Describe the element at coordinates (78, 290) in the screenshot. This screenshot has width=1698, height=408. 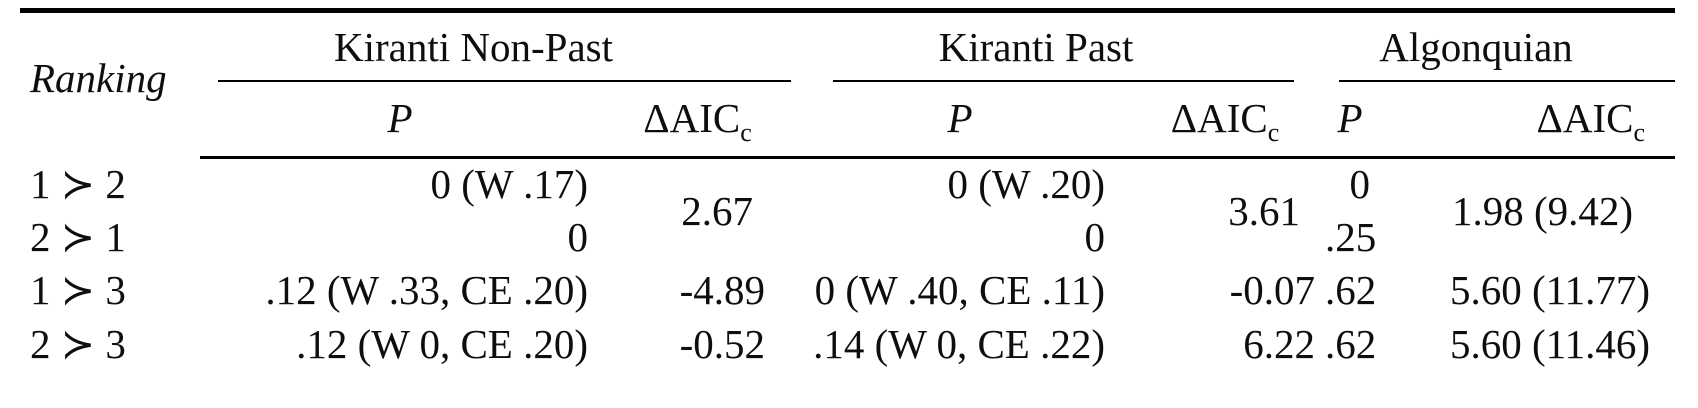
I see `ranking-cell: 1 ≻ 3` at that location.